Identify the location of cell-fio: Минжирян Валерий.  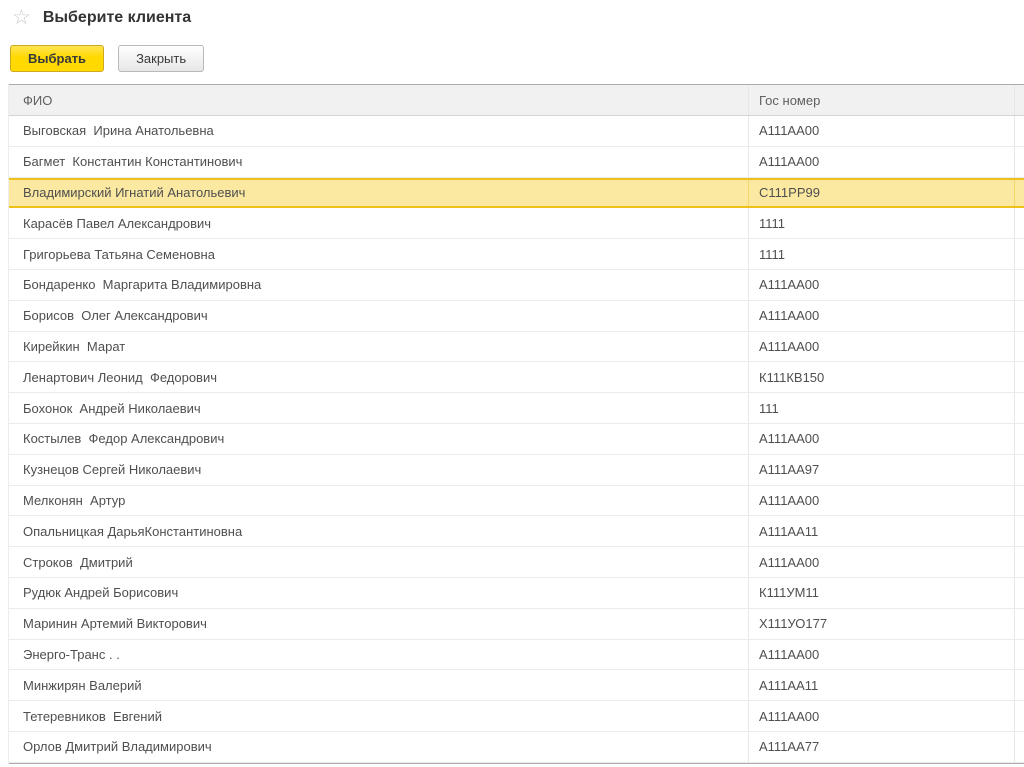
(379, 685).